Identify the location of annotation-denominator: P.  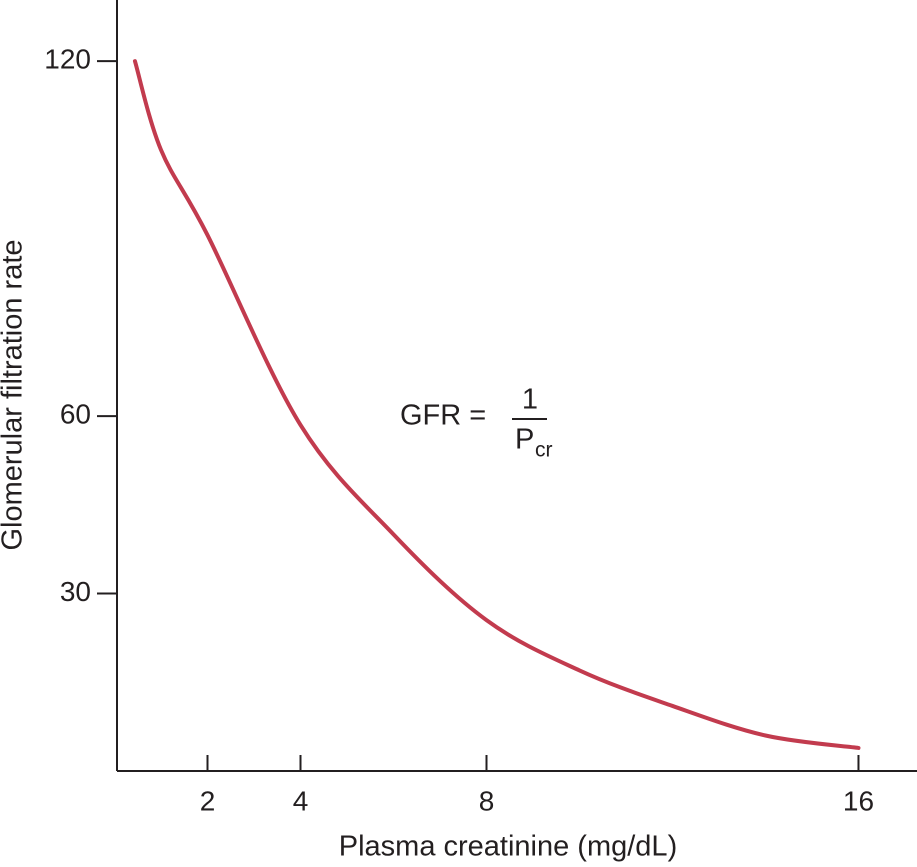
(524, 440).